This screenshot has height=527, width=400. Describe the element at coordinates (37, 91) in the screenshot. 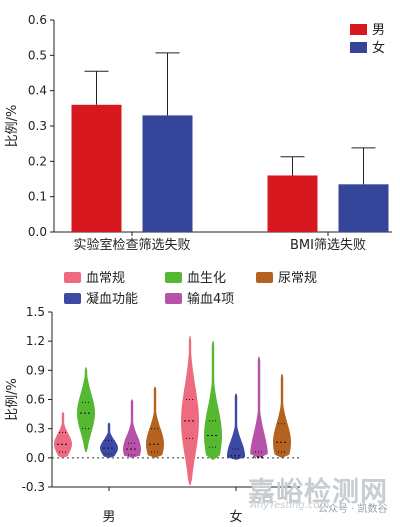

I see `y-tick-label: 0.4` at that location.